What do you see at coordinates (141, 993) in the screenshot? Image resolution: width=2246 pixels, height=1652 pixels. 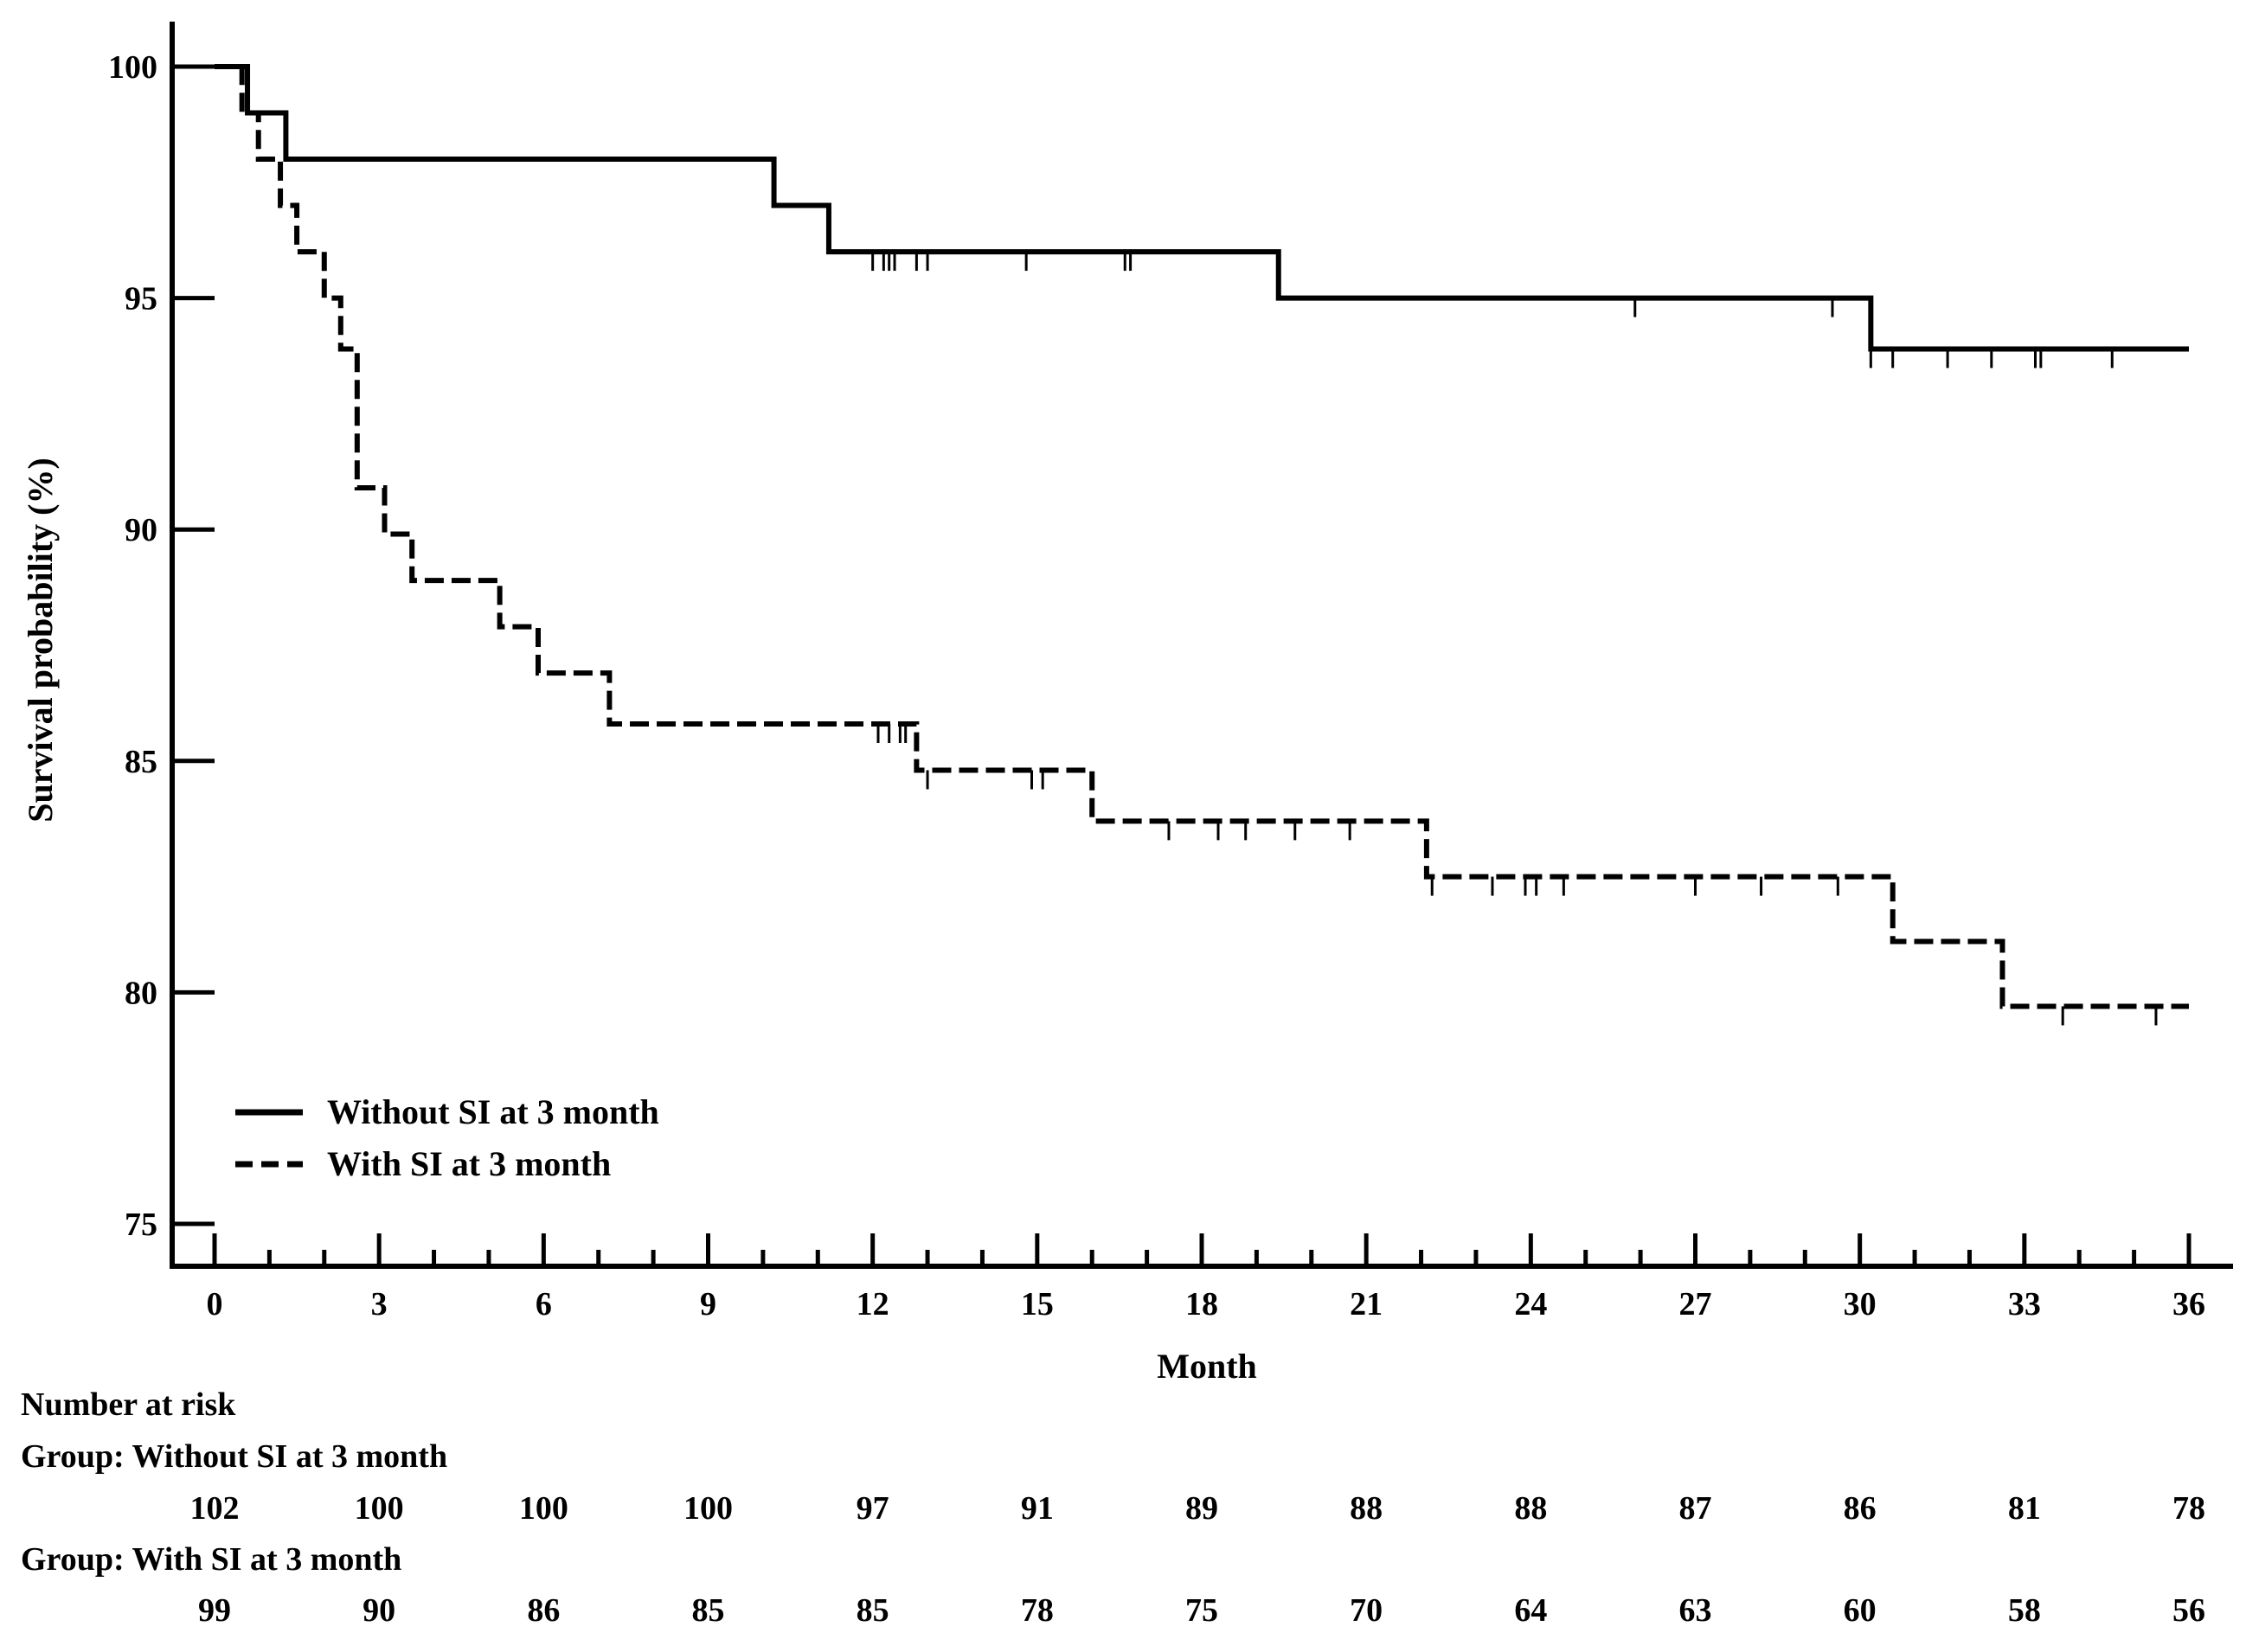 I see `y-tick-label: 80` at bounding box center [141, 993].